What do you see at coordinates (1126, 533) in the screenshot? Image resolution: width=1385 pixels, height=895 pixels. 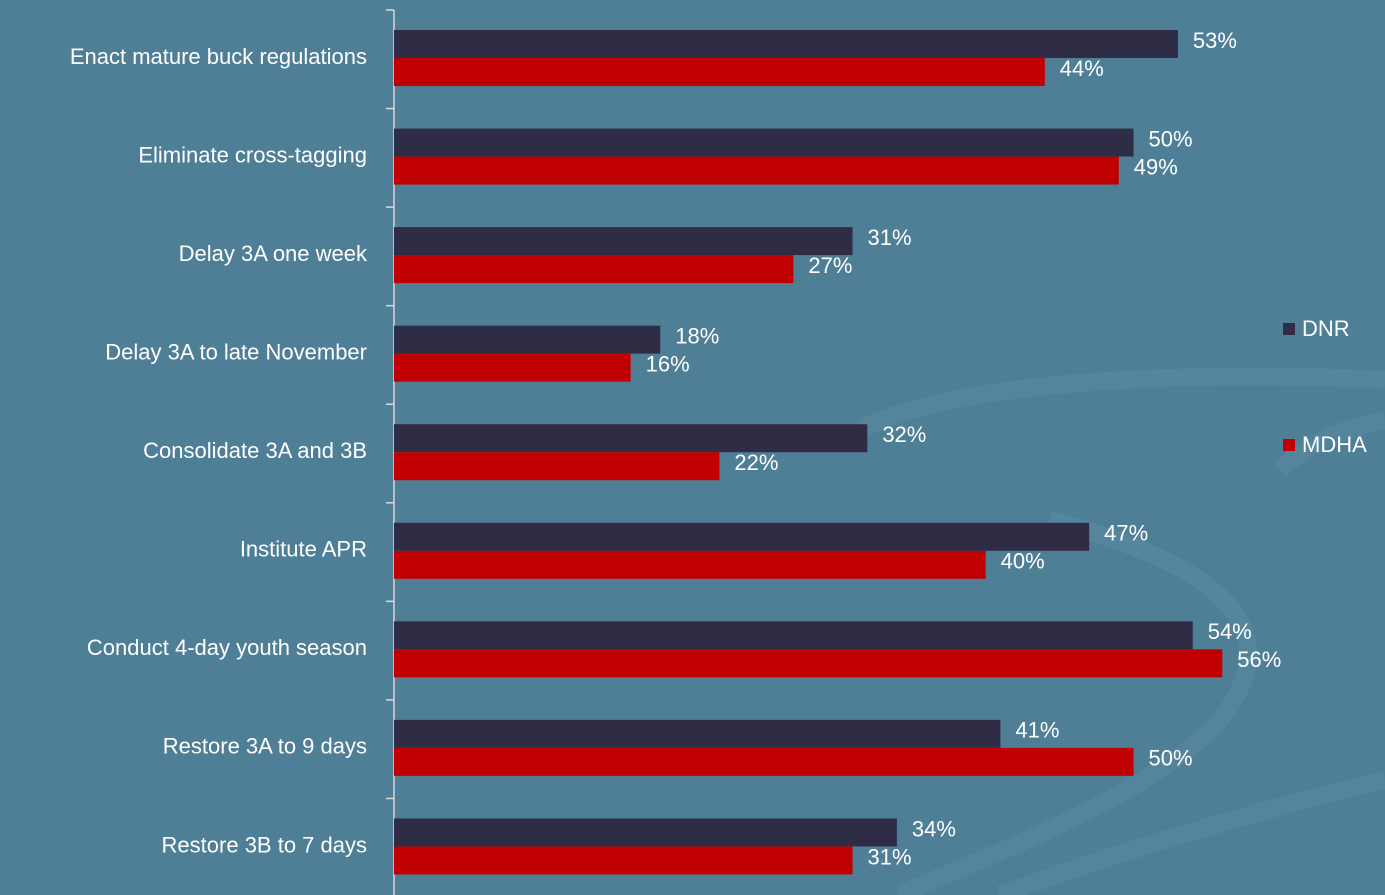 I see `data-label: 47%` at bounding box center [1126, 533].